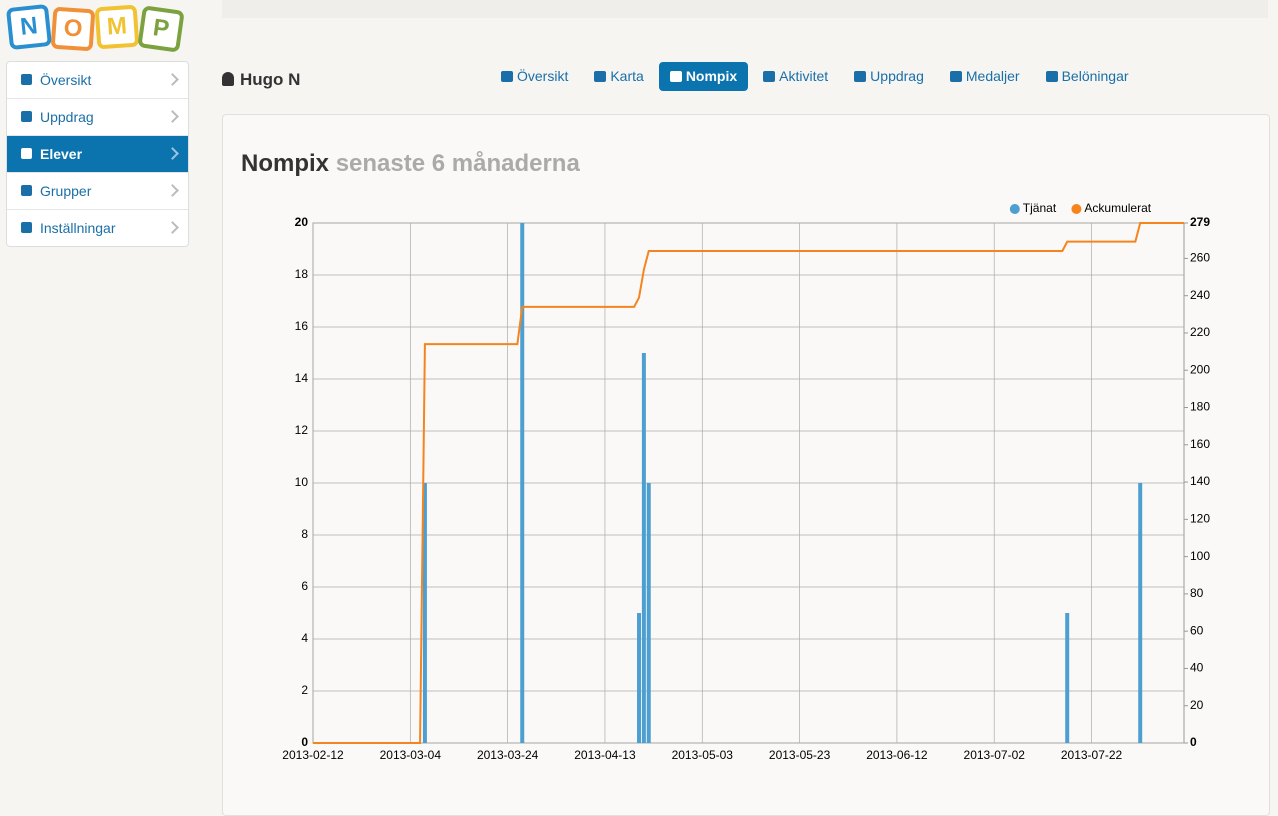 Image resolution: width=1278 pixels, height=816 pixels. I want to click on logo-letter: P, so click(161, 29).